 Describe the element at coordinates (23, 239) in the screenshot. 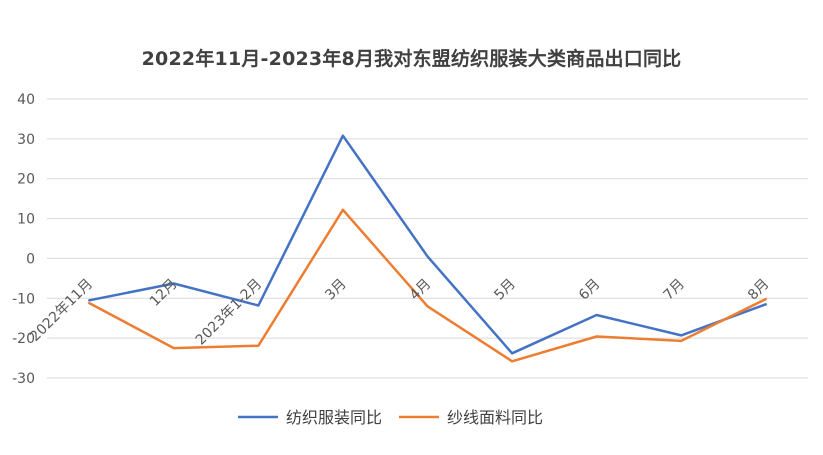

I see `y-axis: -30 -20 -10 0 10 20 30 40` at that location.